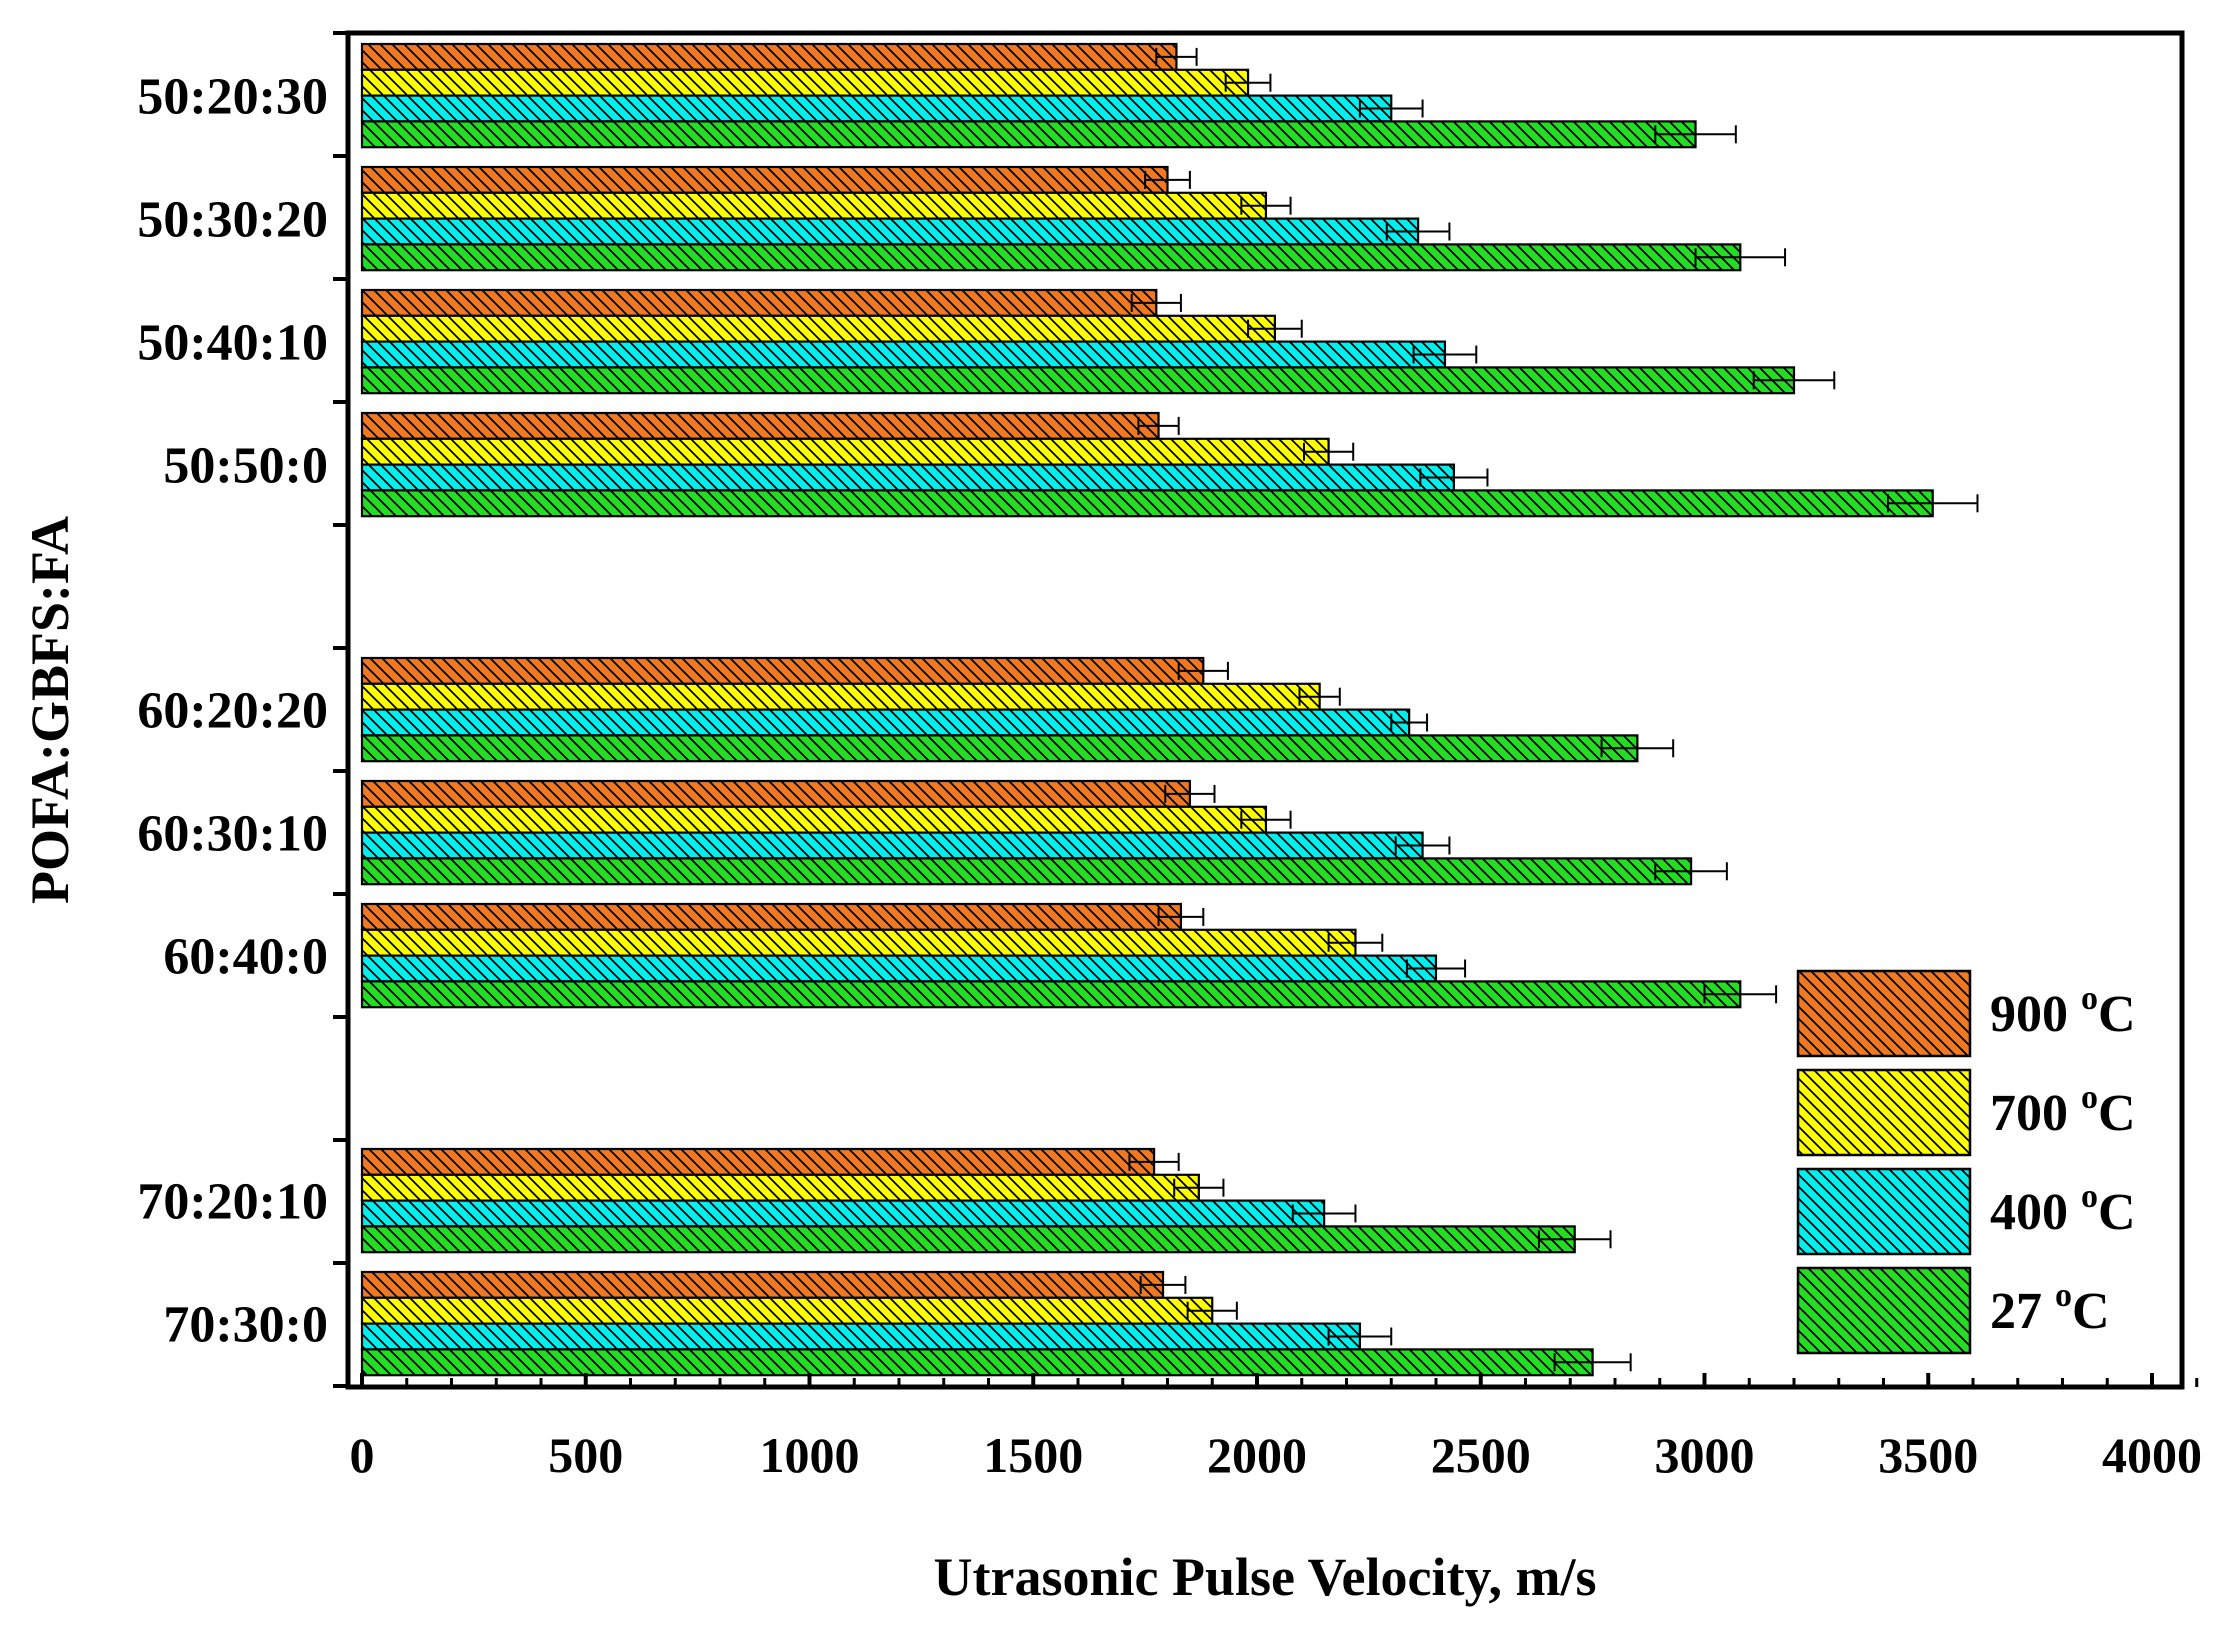  Describe the element at coordinates (1794, 380) in the screenshot. I see `error-bar-50:40:10-27°C` at that location.